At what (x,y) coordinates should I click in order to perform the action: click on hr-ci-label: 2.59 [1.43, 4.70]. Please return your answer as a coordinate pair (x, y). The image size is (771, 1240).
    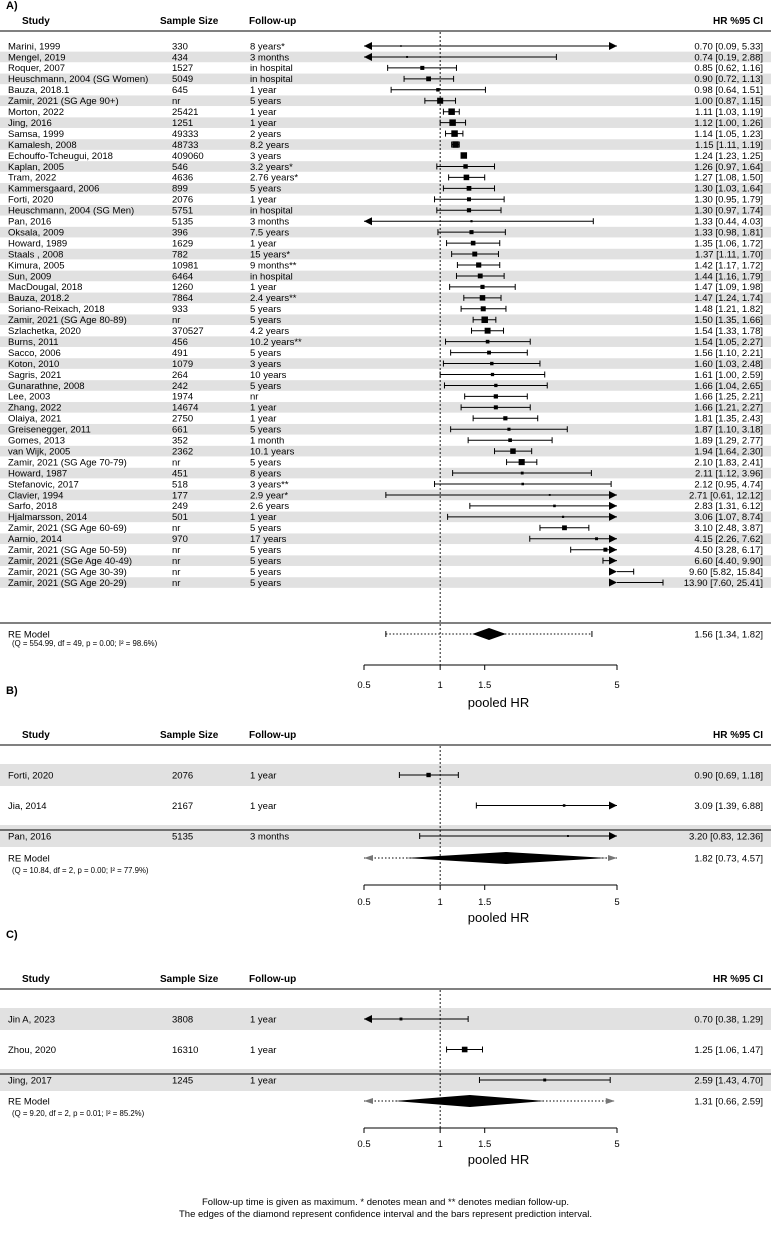
    Looking at the image, I should click on (728, 1080).